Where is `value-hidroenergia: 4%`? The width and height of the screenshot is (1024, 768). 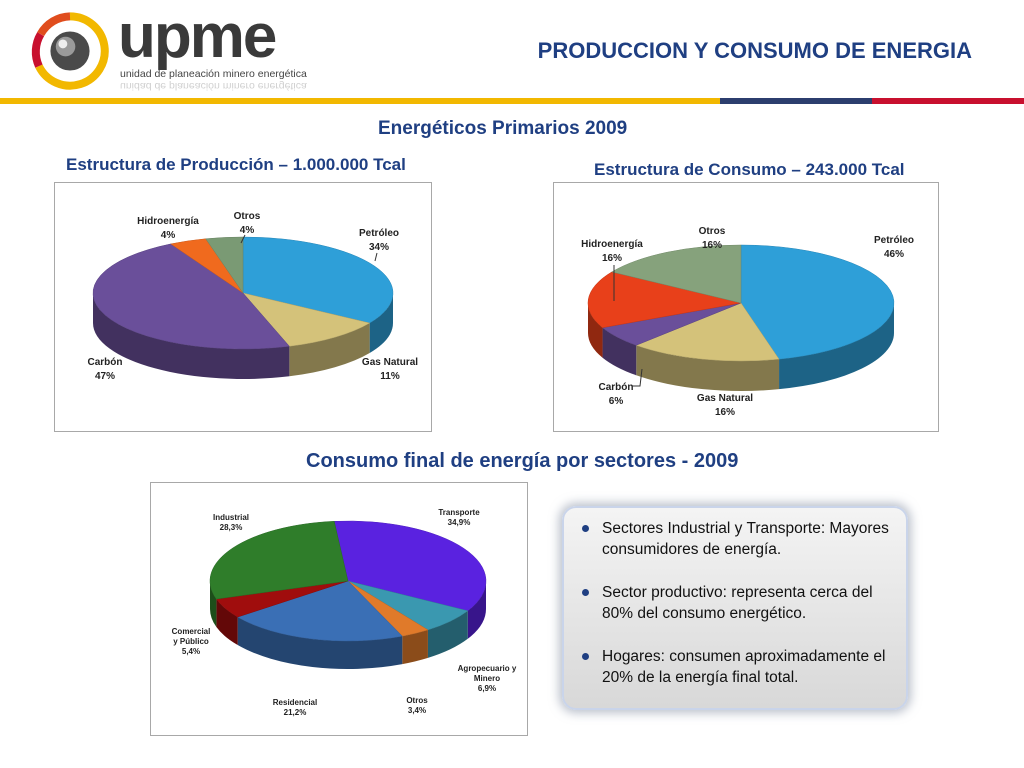
value-hidroenergia: 4% is located at coordinates (168, 235).